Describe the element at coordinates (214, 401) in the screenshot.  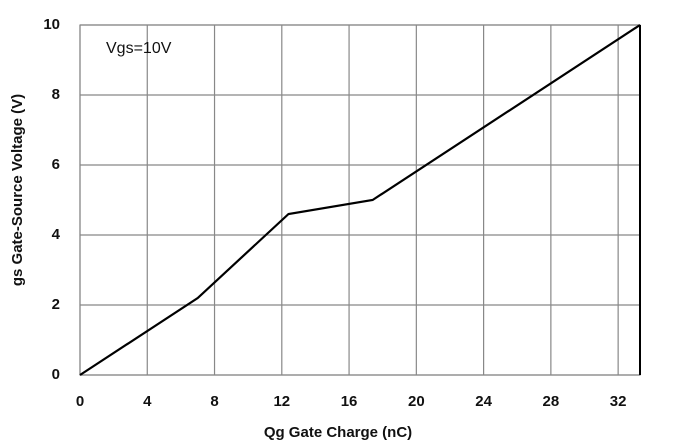
I see `x-tick-label: 8` at that location.